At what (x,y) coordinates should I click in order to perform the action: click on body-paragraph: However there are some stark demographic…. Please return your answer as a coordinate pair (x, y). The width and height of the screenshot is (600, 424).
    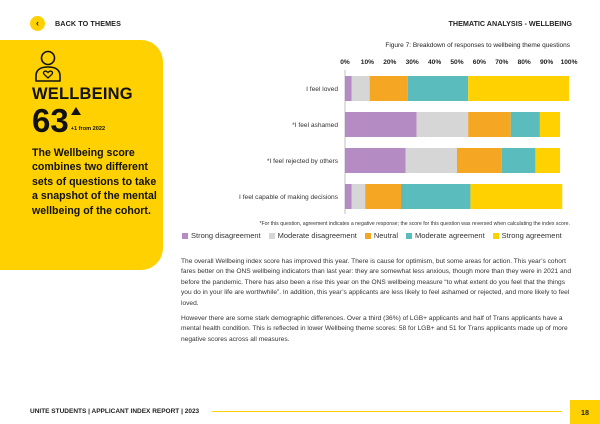
    Looking at the image, I should click on (374, 329).